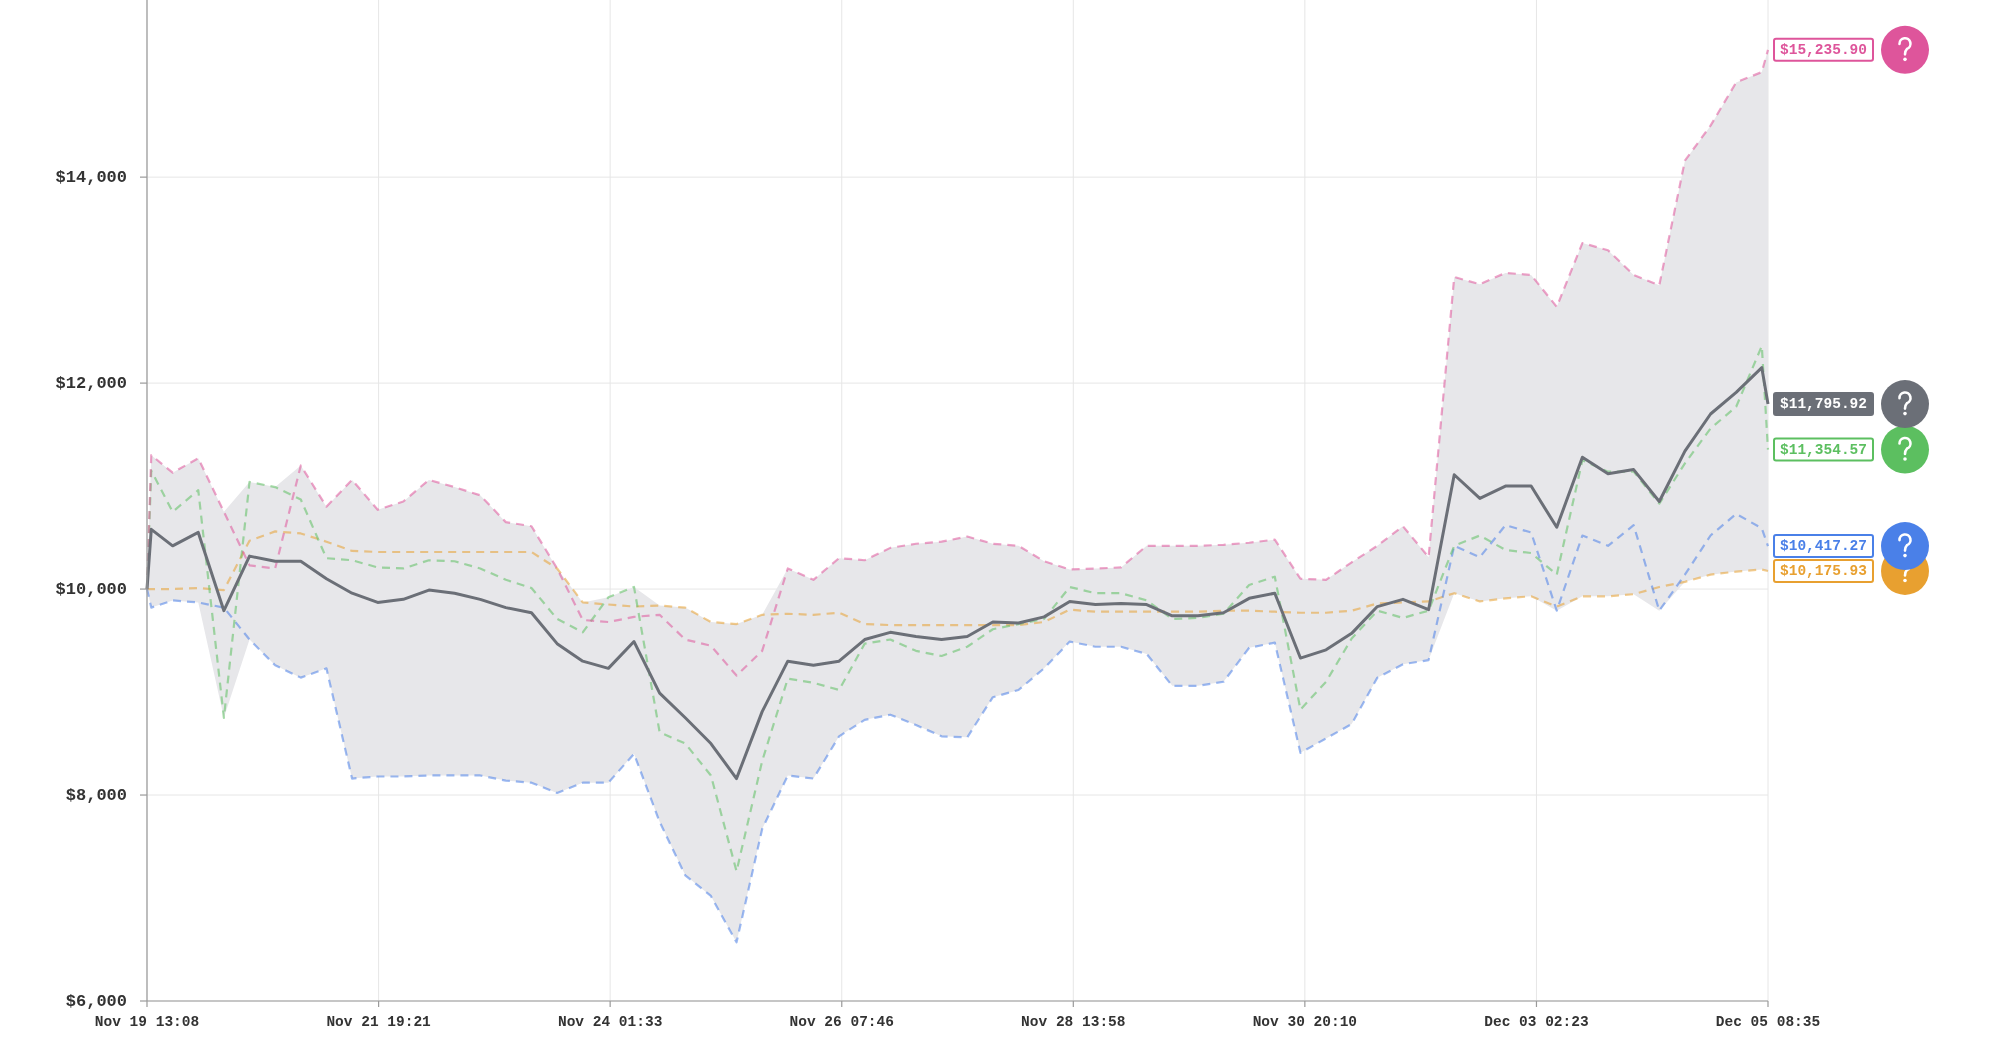  What do you see at coordinates (91, 177) in the screenshot?
I see `y-tick-label: $14,000` at bounding box center [91, 177].